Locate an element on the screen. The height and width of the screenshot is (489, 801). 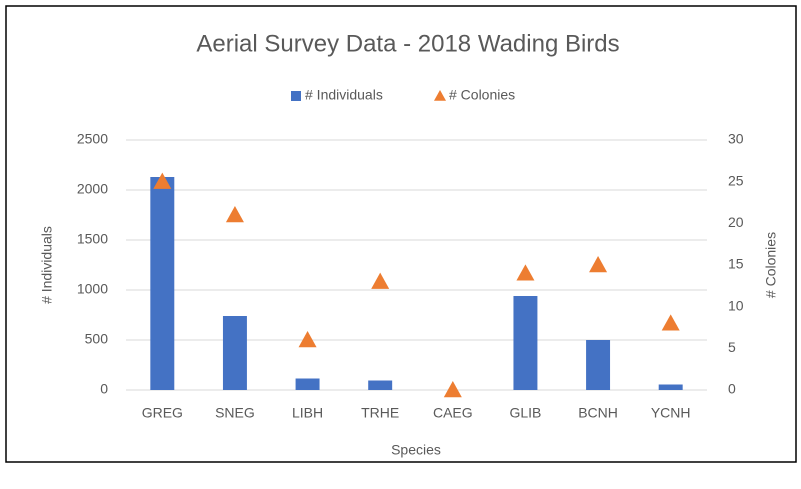
y-tick-label: 1000 is located at coordinates (92, 289).